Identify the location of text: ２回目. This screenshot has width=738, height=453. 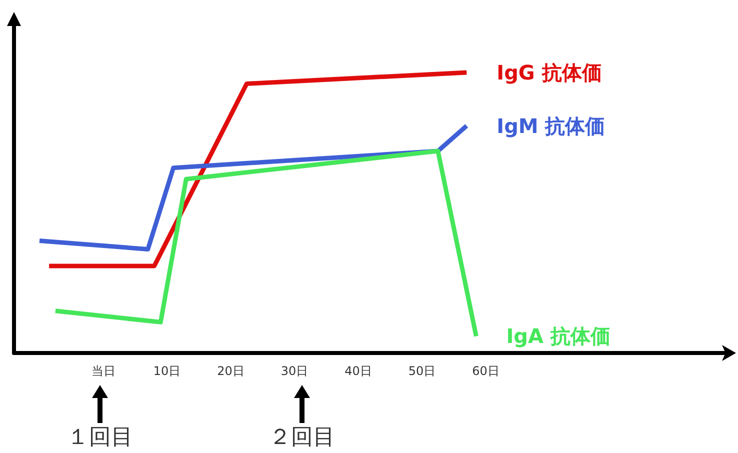
(302, 437).